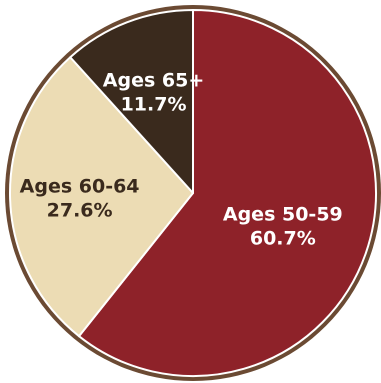 The width and height of the screenshot is (381, 383). Describe the element at coordinates (80, 211) in the screenshot. I see `slice-value-label: 27.6%` at that location.